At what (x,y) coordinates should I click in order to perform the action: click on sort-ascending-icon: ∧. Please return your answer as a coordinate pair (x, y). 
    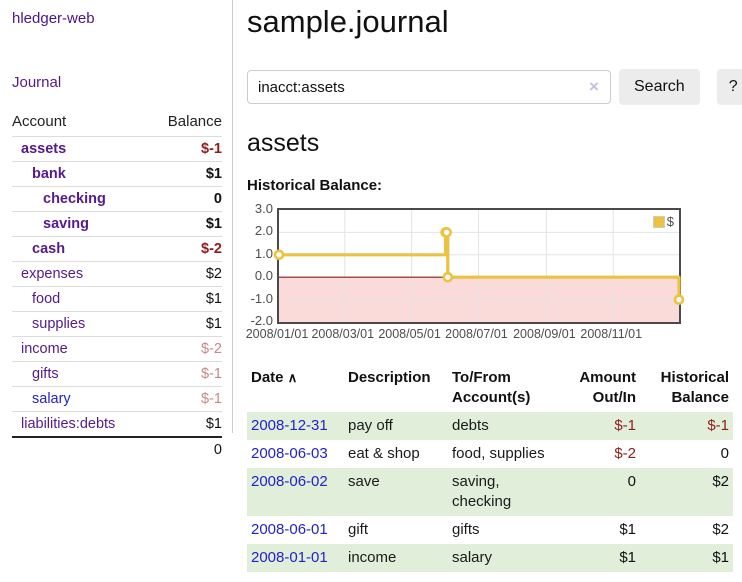
    Looking at the image, I should click on (292, 377).